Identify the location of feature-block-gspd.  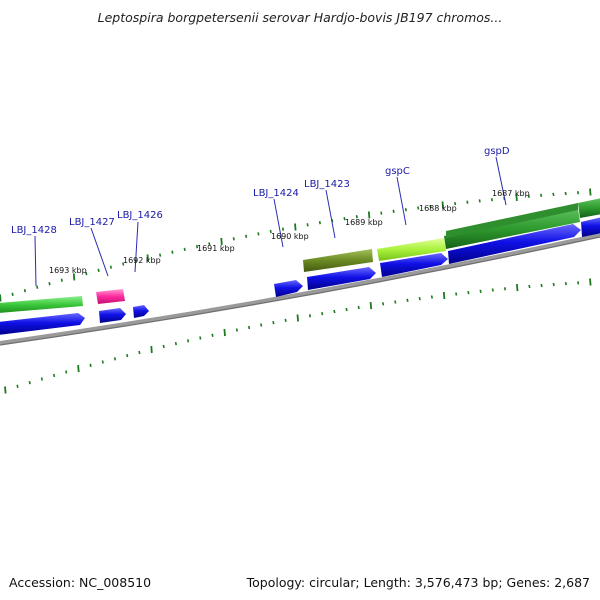
(512, 228).